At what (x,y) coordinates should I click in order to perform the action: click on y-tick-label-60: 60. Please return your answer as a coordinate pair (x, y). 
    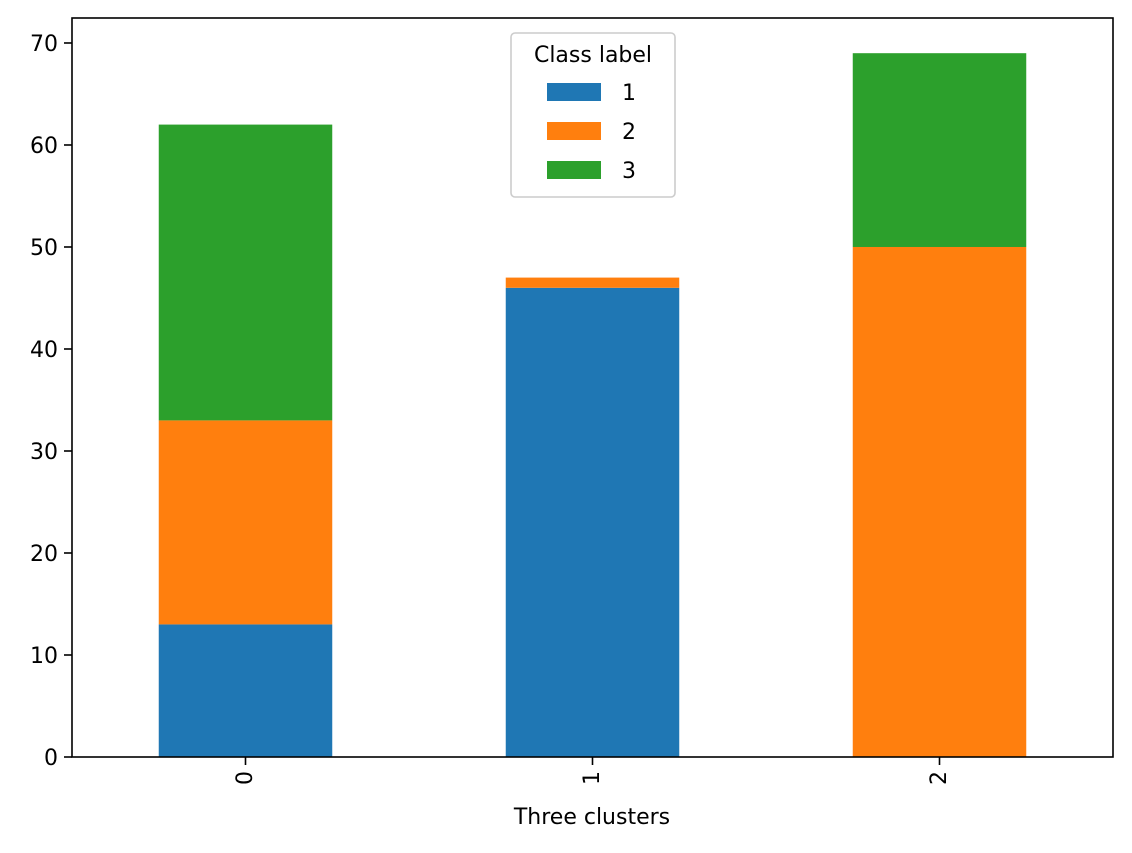
    Looking at the image, I should click on (44, 146).